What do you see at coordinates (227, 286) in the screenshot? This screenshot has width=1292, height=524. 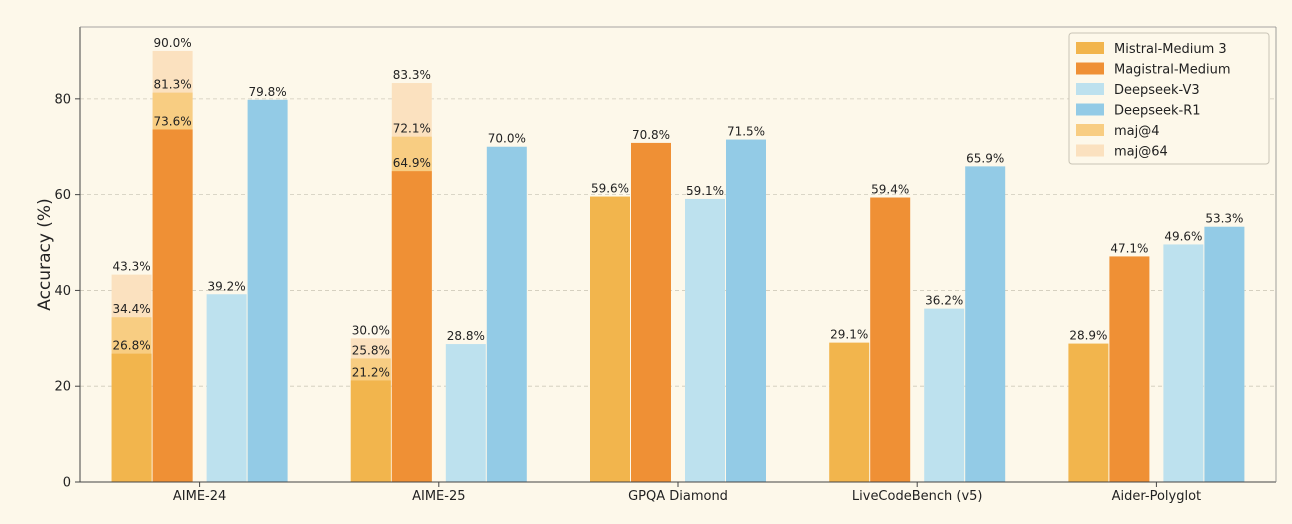 I see `bar-value-label: 39.2%` at bounding box center [227, 286].